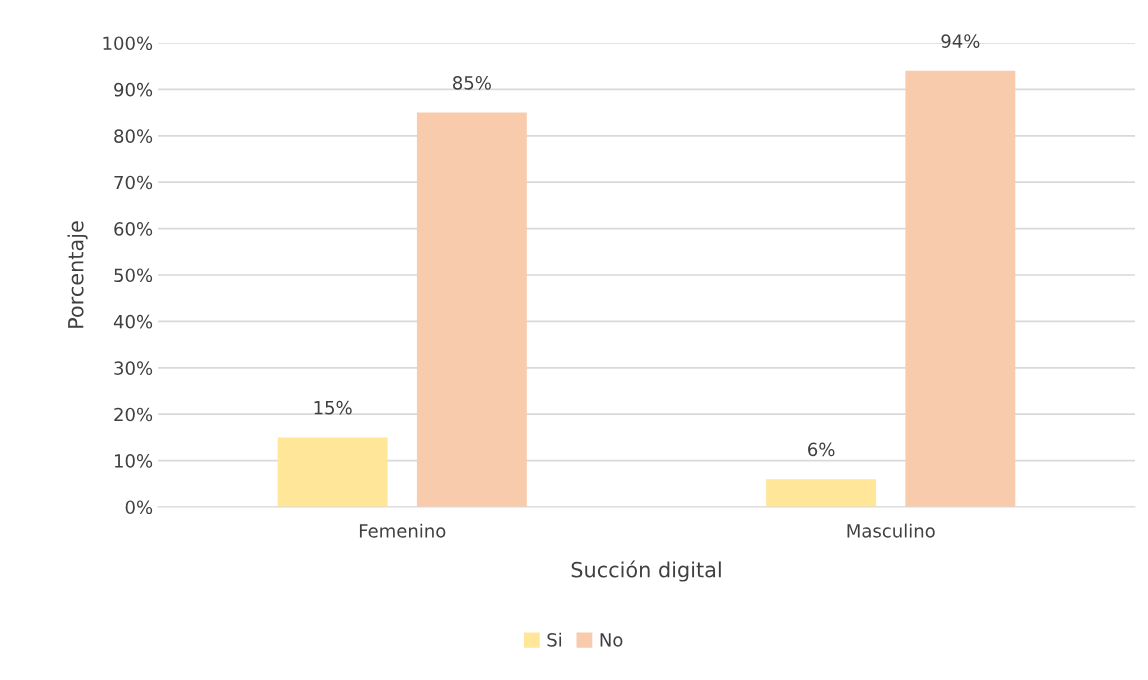 Image resolution: width=1148 pixels, height=680 pixels. I want to click on y-tick-label: 40%, so click(133, 321).